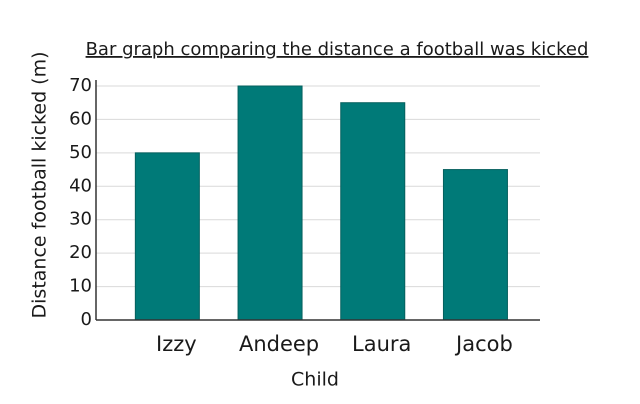  What do you see at coordinates (80, 286) in the screenshot?
I see `y-tick-label: 10` at bounding box center [80, 286].